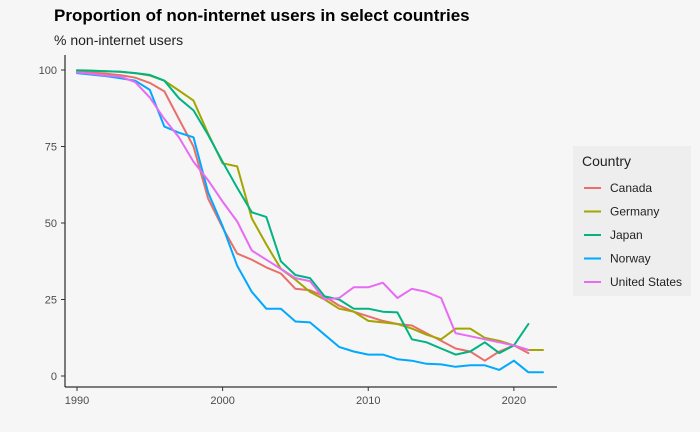 The width and height of the screenshot is (700, 432). What do you see at coordinates (295, 397) in the screenshot?
I see `x-axis-ticks: 1990 2000 2010 2020` at bounding box center [295, 397].